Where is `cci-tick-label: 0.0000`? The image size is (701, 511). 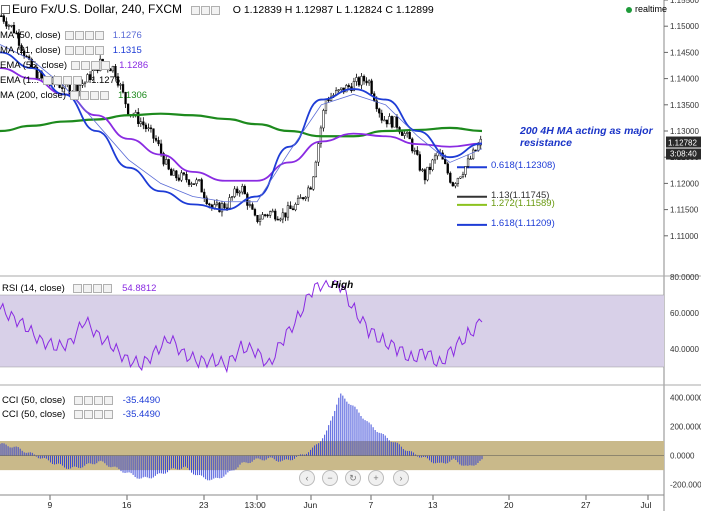
cci-tick-label: 0.0000 is located at coordinates (682, 456).